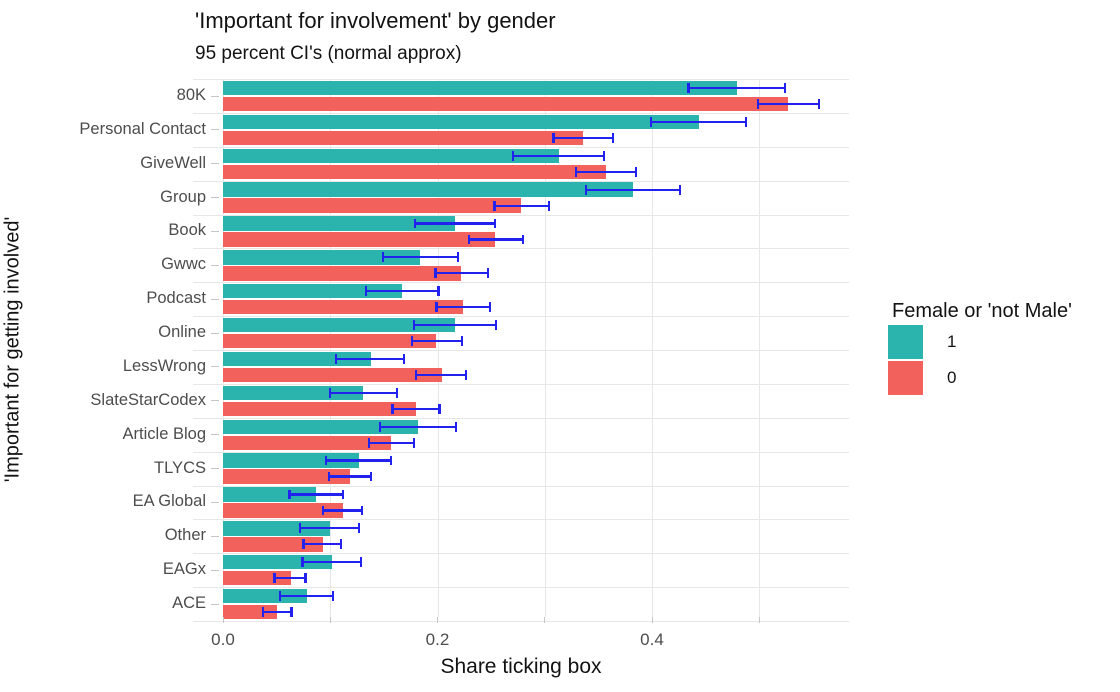 This screenshot has width=1120, height=692. Describe the element at coordinates (183, 196) in the screenshot. I see `y-category-label: Group` at that location.